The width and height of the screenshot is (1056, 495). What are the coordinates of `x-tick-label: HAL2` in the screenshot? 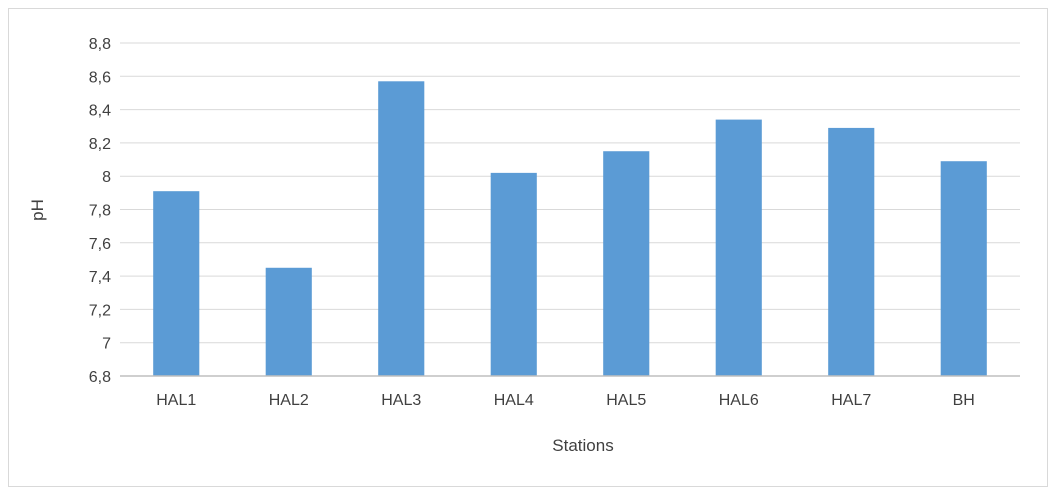 It's located at (289, 400).